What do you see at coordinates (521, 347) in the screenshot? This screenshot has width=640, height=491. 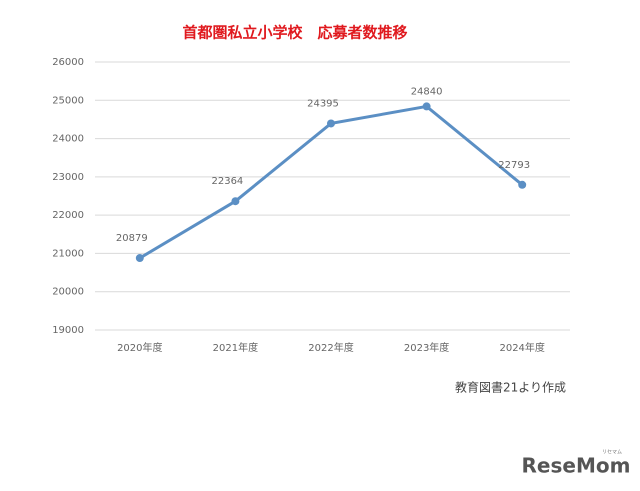 I see `x-tick-label: 2024年度` at bounding box center [521, 347].